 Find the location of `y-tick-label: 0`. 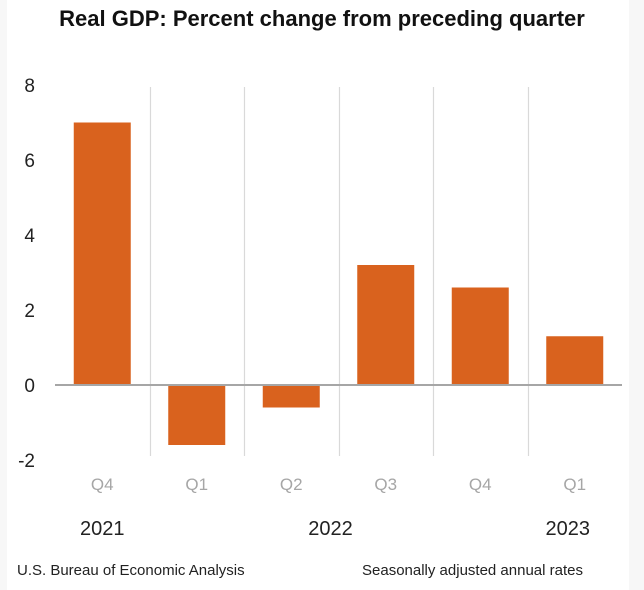

y-tick-label: 0 is located at coordinates (29, 386).